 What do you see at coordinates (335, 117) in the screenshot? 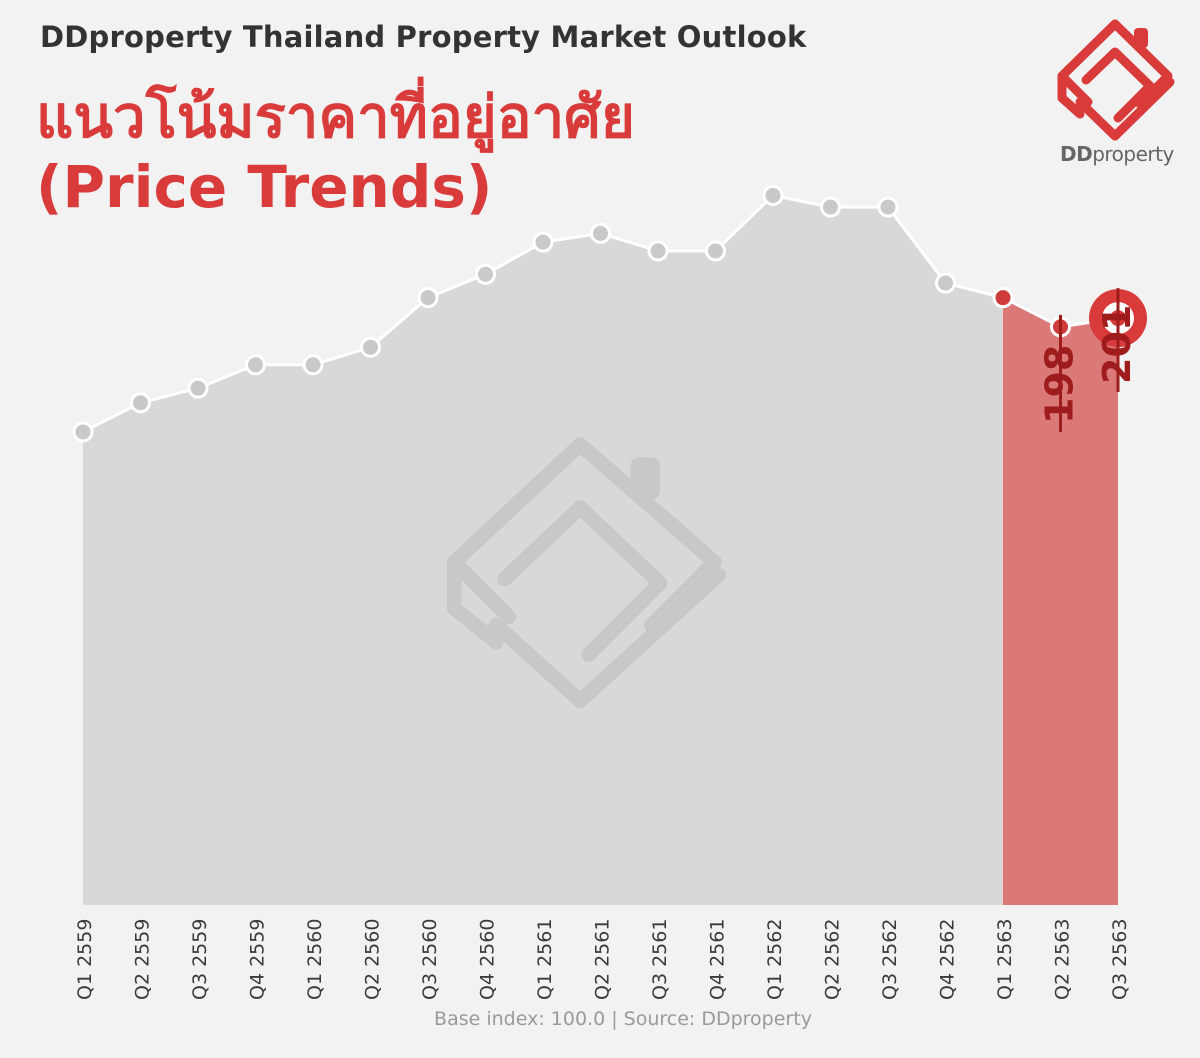
I see `title-thai: แนวโน้มราคาที่อยู่อาศัย` at bounding box center [335, 117].